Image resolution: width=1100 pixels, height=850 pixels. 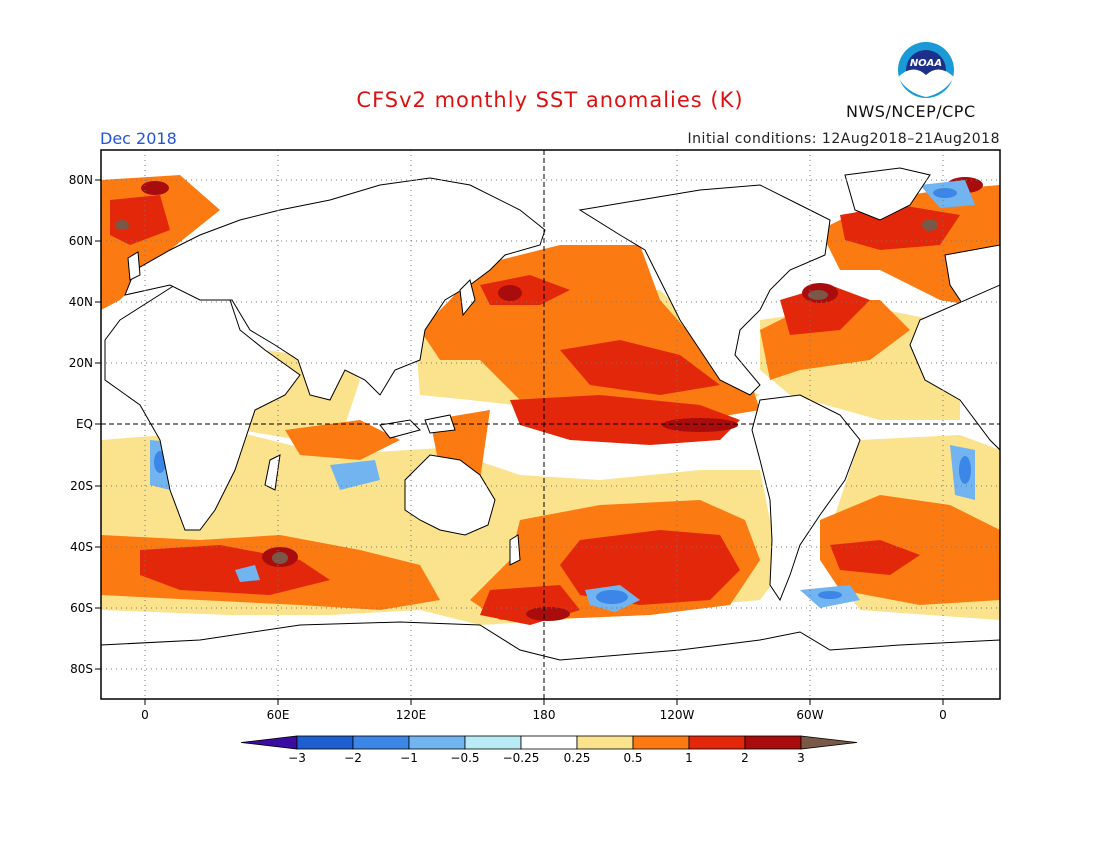 What do you see at coordinates (926, 63) in the screenshot?
I see `logo-text: NOAA` at bounding box center [926, 63].